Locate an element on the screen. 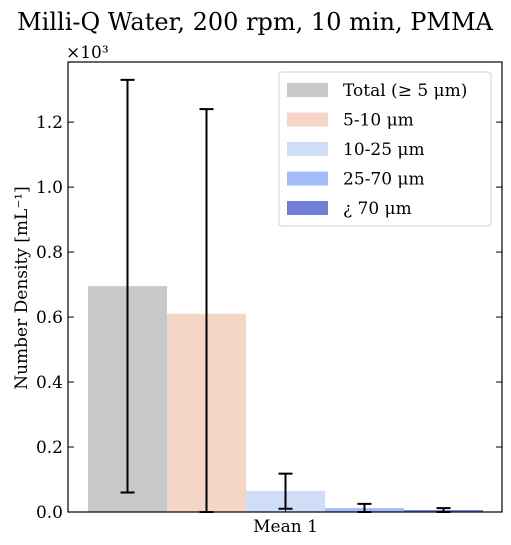  legend-label-4: 25-70 μm is located at coordinates (384, 180).